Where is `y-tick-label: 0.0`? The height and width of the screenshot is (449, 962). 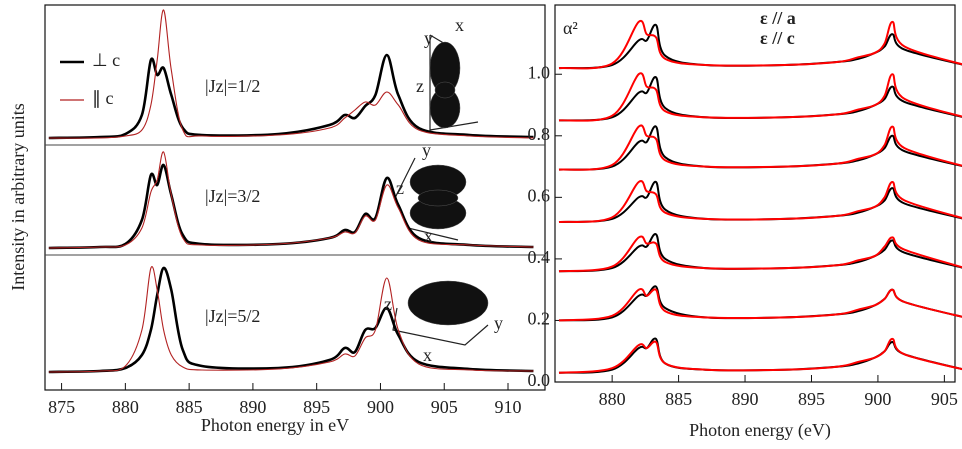 y-tick-label: 0.0 is located at coordinates (539, 380).